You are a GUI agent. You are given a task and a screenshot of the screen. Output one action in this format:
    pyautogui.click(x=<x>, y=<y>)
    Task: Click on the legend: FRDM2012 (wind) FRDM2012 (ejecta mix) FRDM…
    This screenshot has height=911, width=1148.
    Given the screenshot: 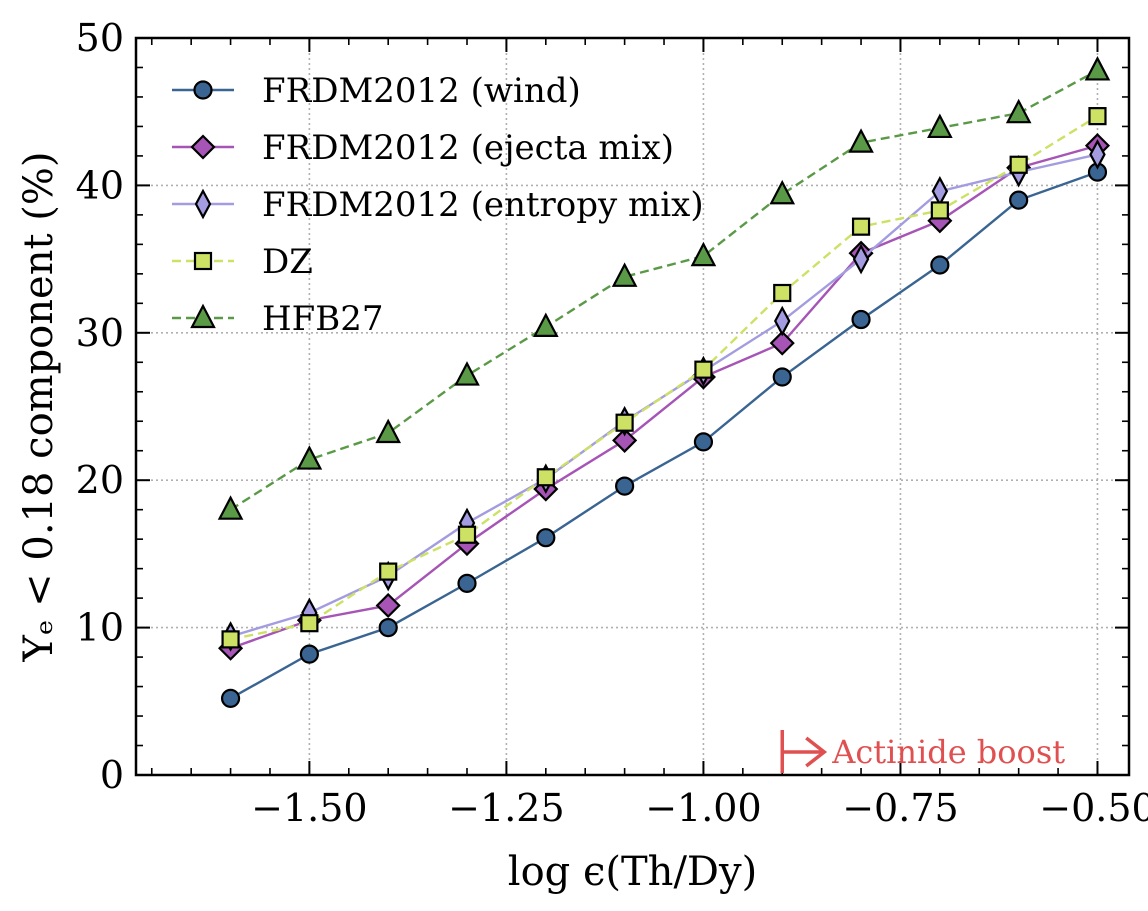 What is the action you would take?
    pyautogui.click(x=438, y=205)
    